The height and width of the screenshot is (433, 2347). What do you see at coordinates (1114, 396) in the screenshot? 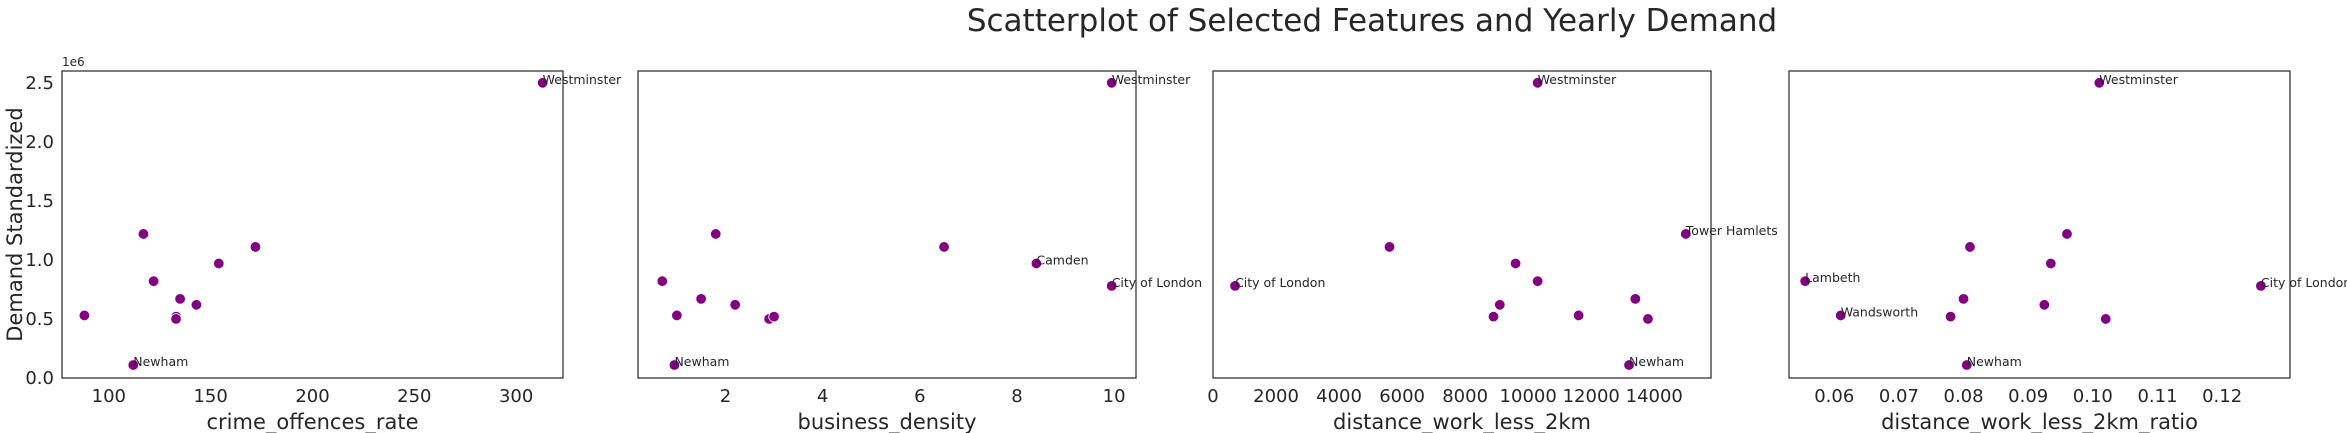
I see `x-tick-label: 10` at bounding box center [1114, 396].